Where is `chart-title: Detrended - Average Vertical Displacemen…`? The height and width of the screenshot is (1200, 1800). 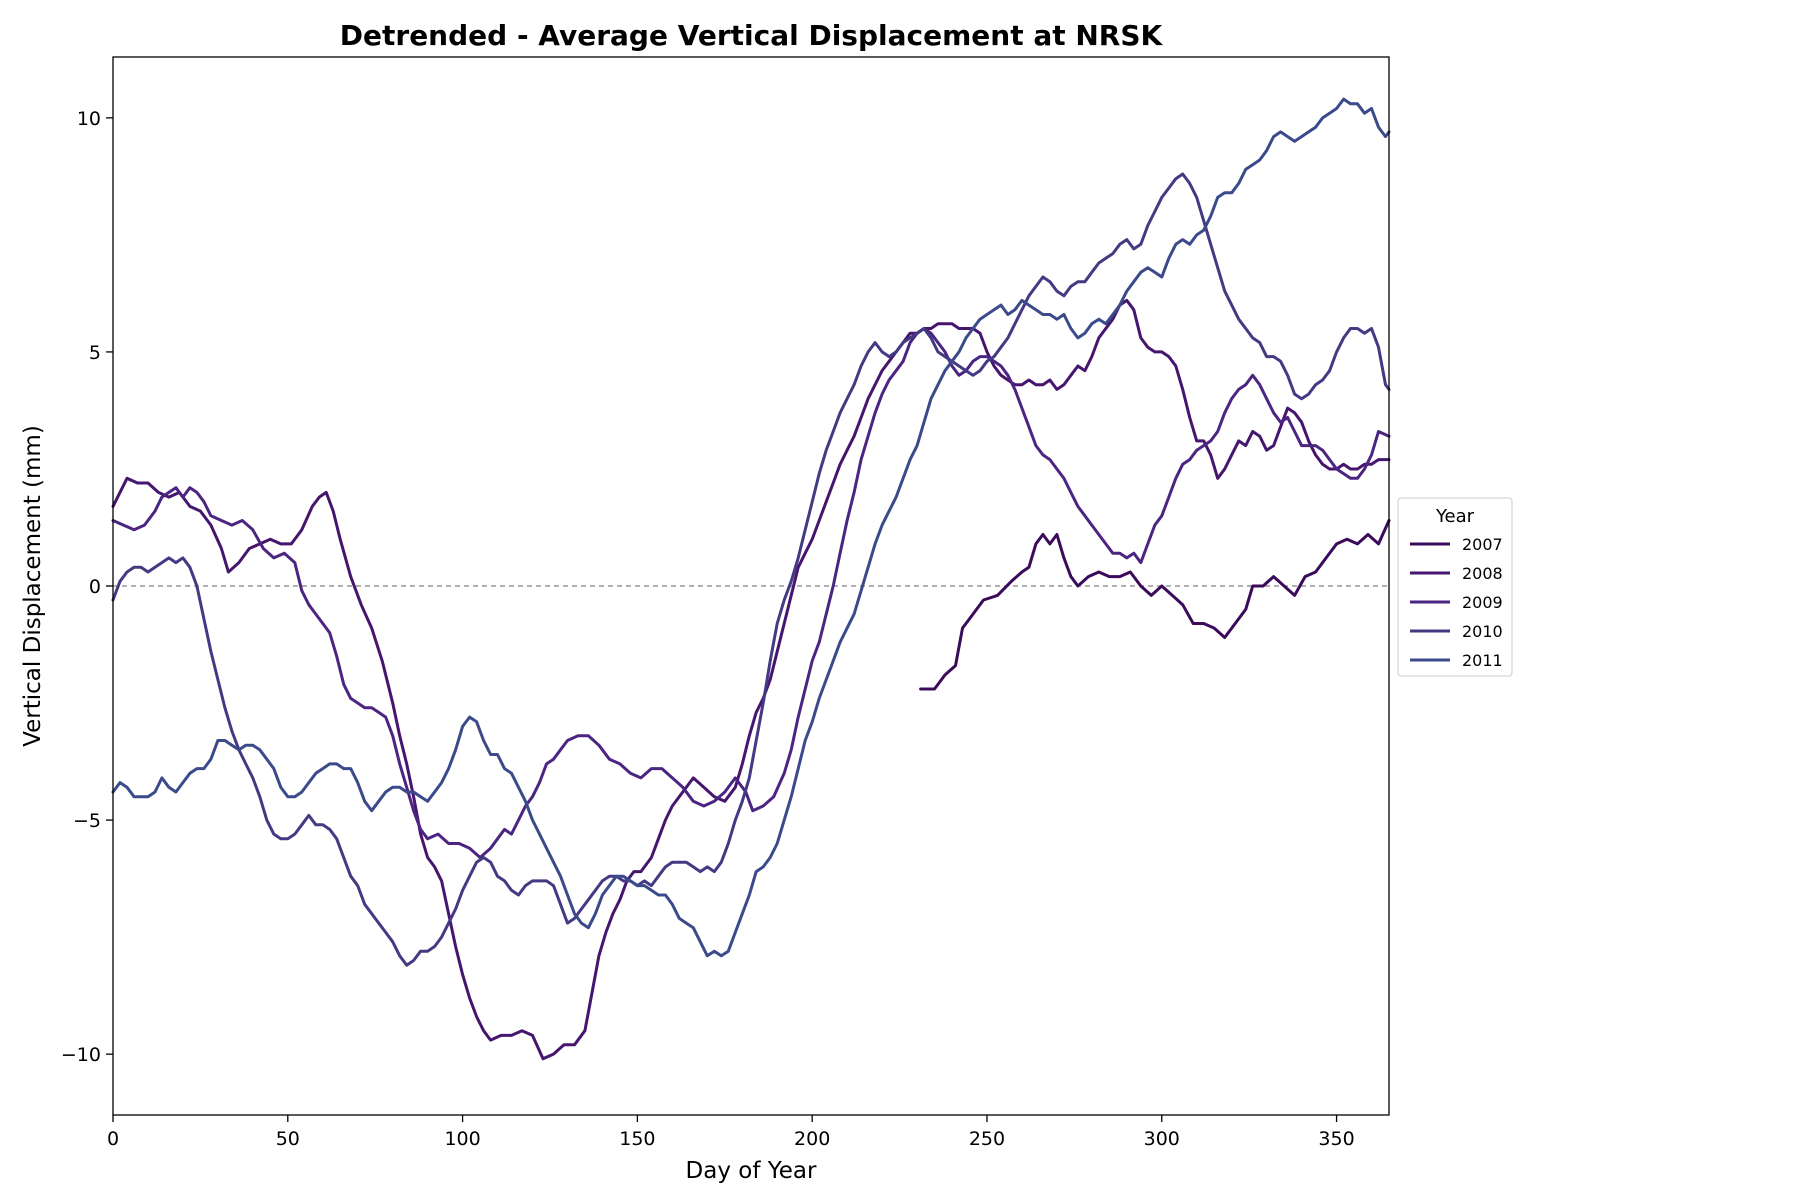
chart-title: Detrended - Average Vertical Displacemen… is located at coordinates (752, 35).